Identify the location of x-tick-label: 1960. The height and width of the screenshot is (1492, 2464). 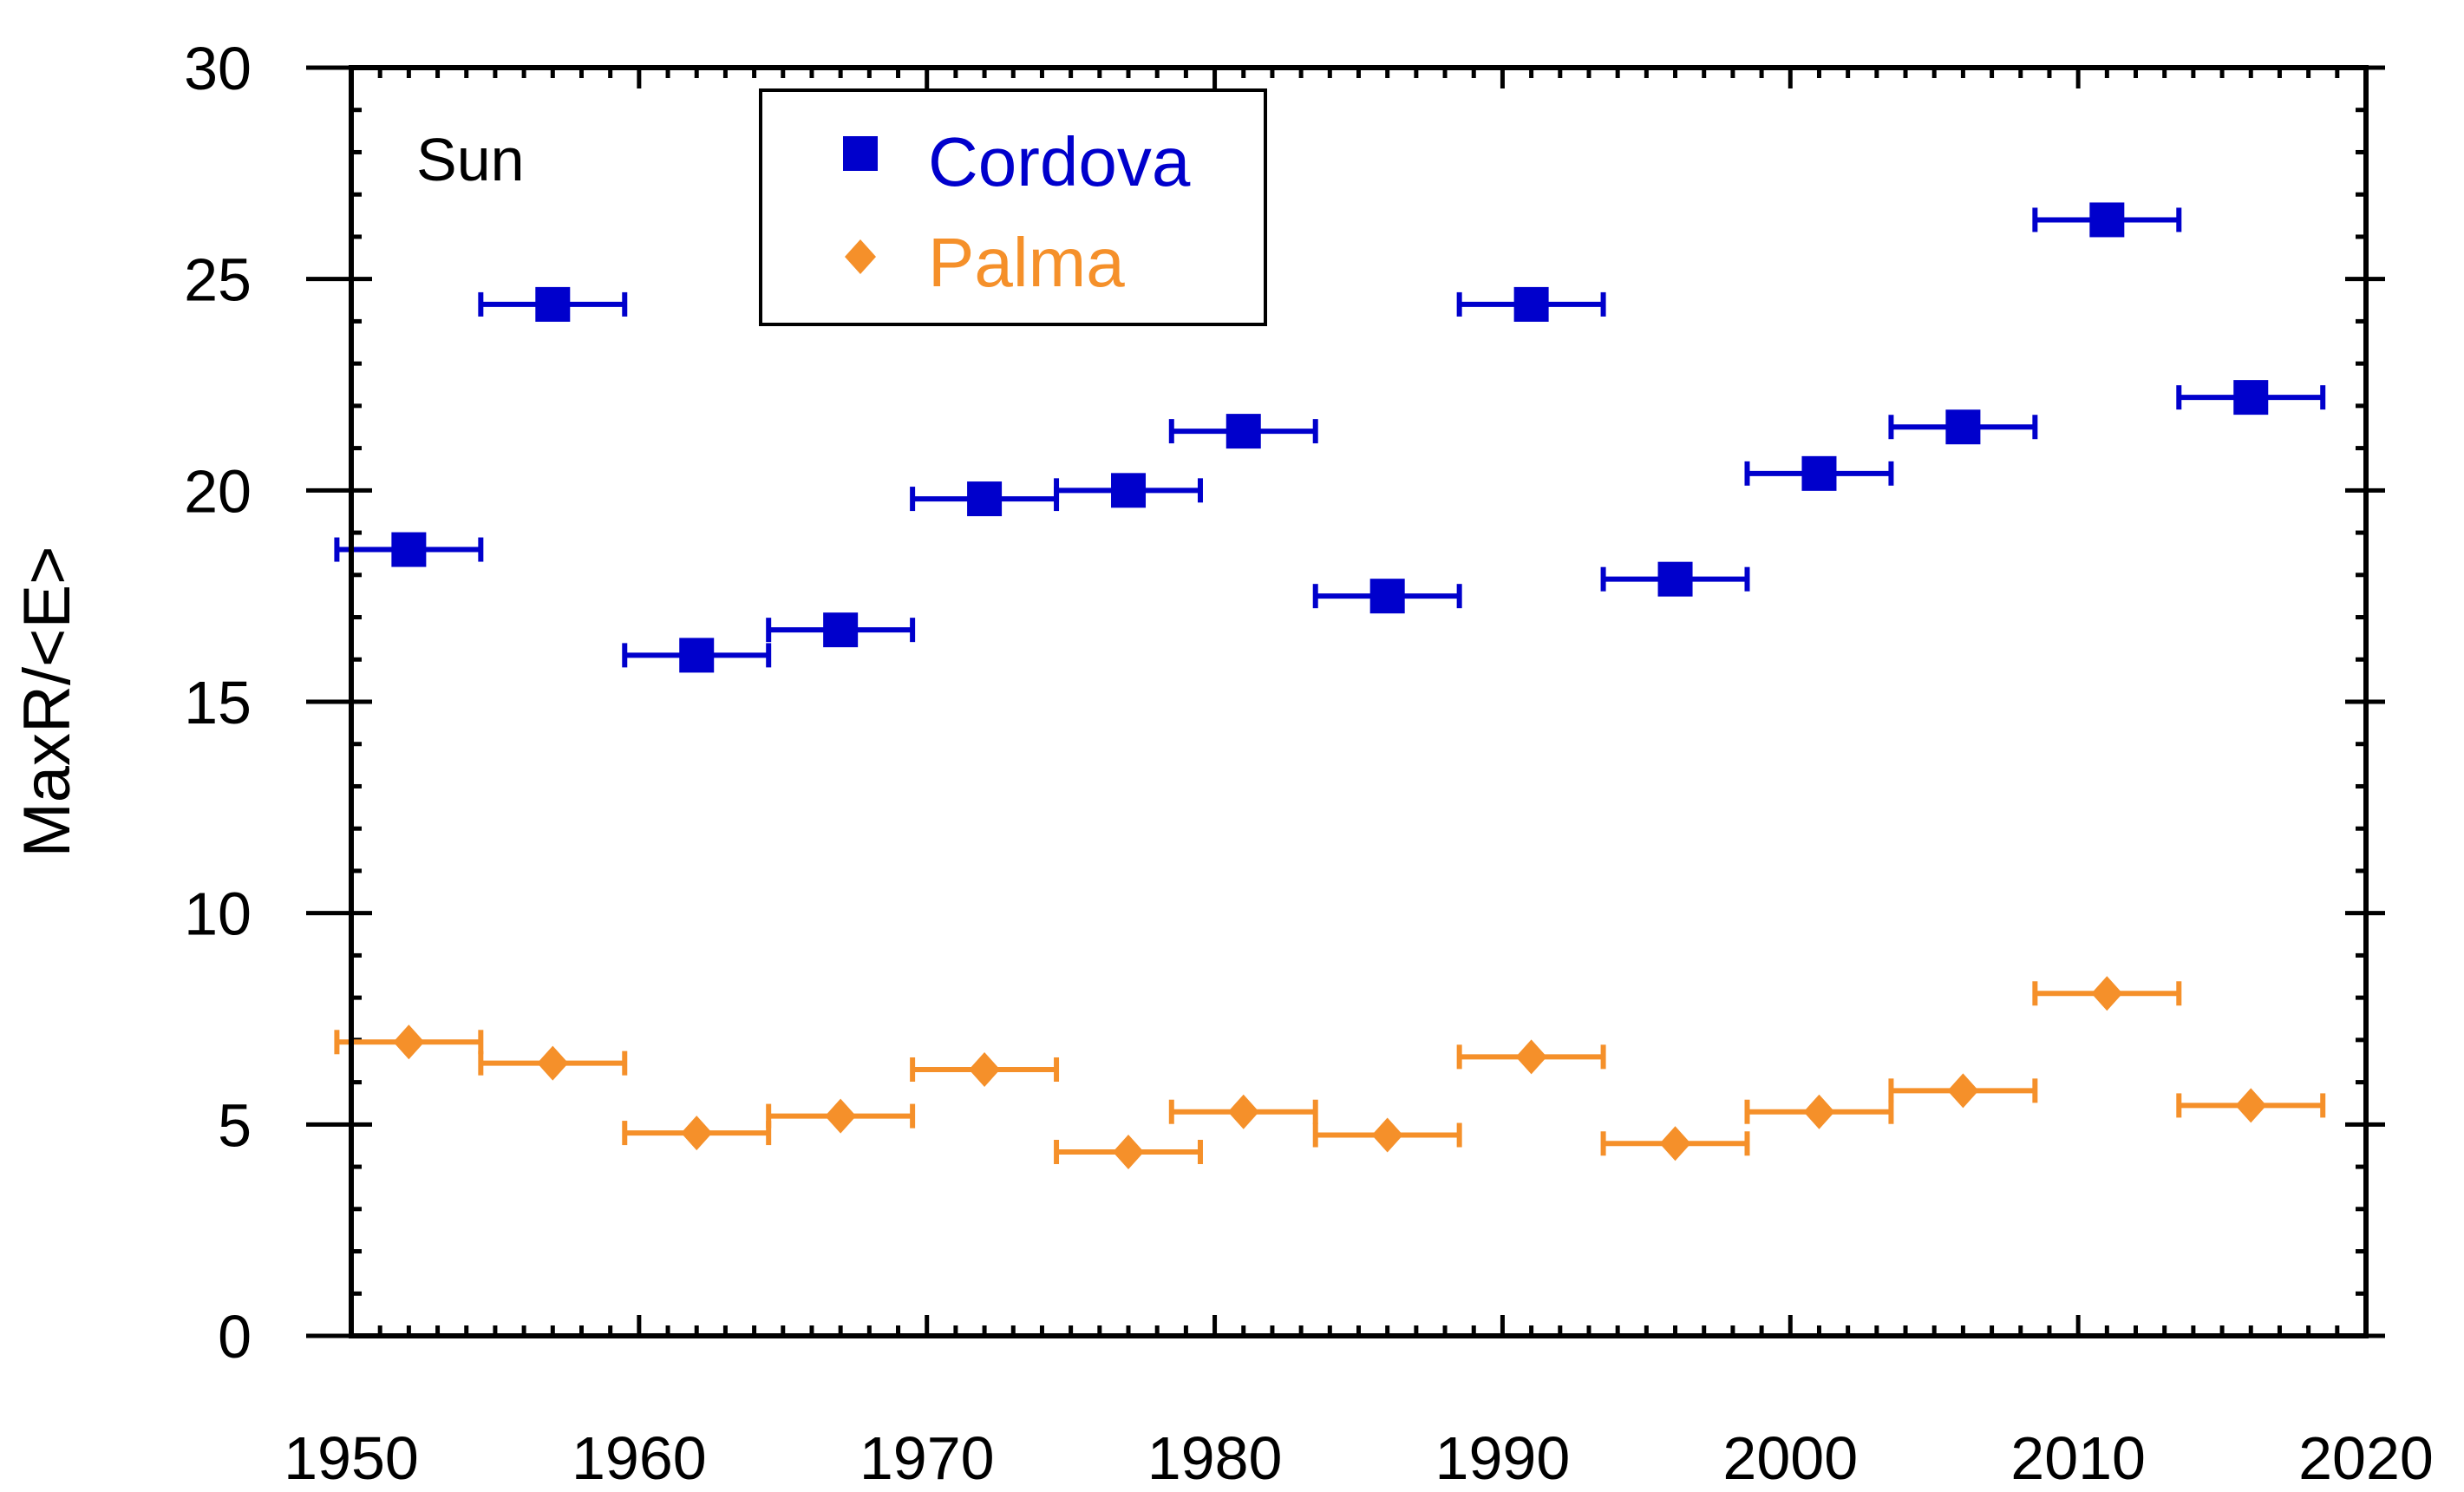
(639, 1458).